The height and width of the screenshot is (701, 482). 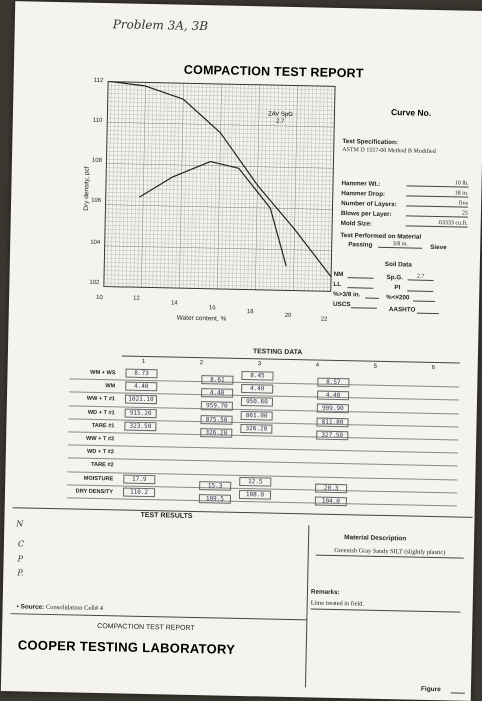 What do you see at coordinates (360, 288) in the screenshot?
I see `ll-line` at bounding box center [360, 288].